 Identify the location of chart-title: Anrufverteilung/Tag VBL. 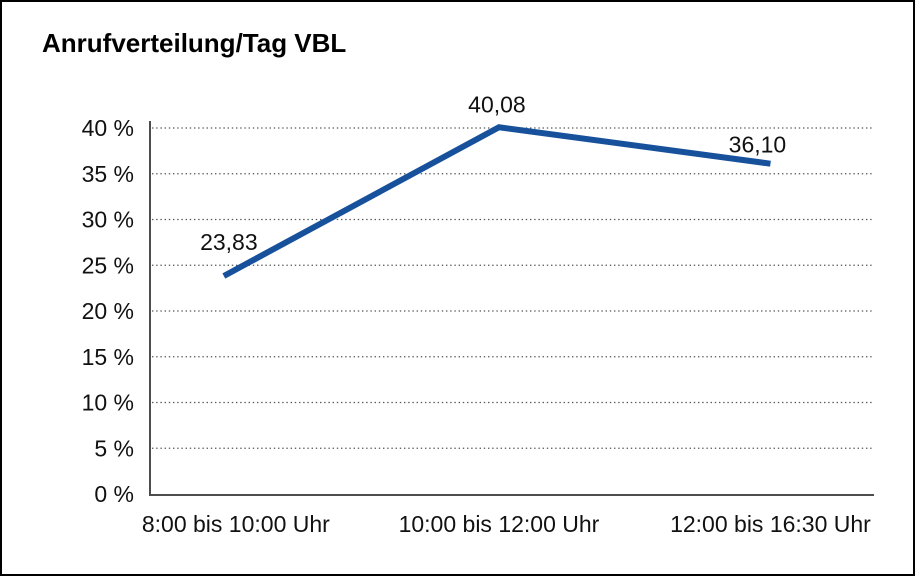
(194, 43).